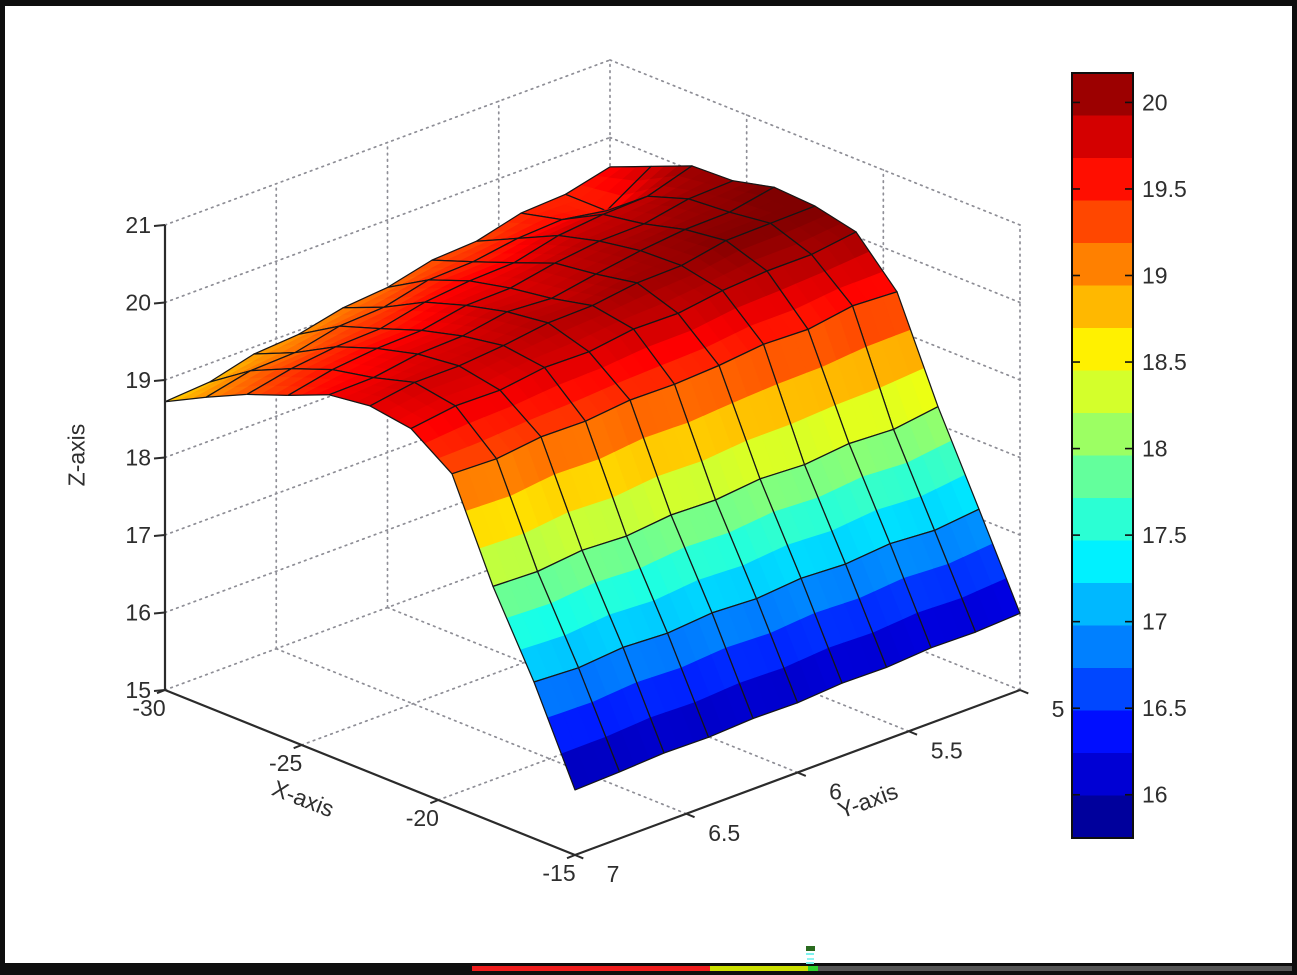  Describe the element at coordinates (1164, 535) in the screenshot. I see `colorbar-tick-label-17.5: 17.5` at that location.